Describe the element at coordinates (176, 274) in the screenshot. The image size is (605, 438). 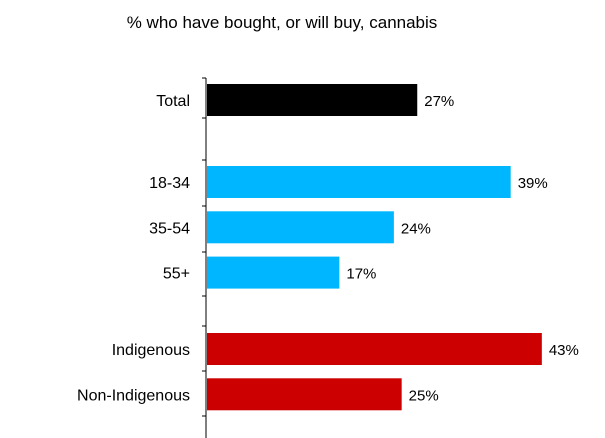
I see `category-label-55: 55+` at that location.